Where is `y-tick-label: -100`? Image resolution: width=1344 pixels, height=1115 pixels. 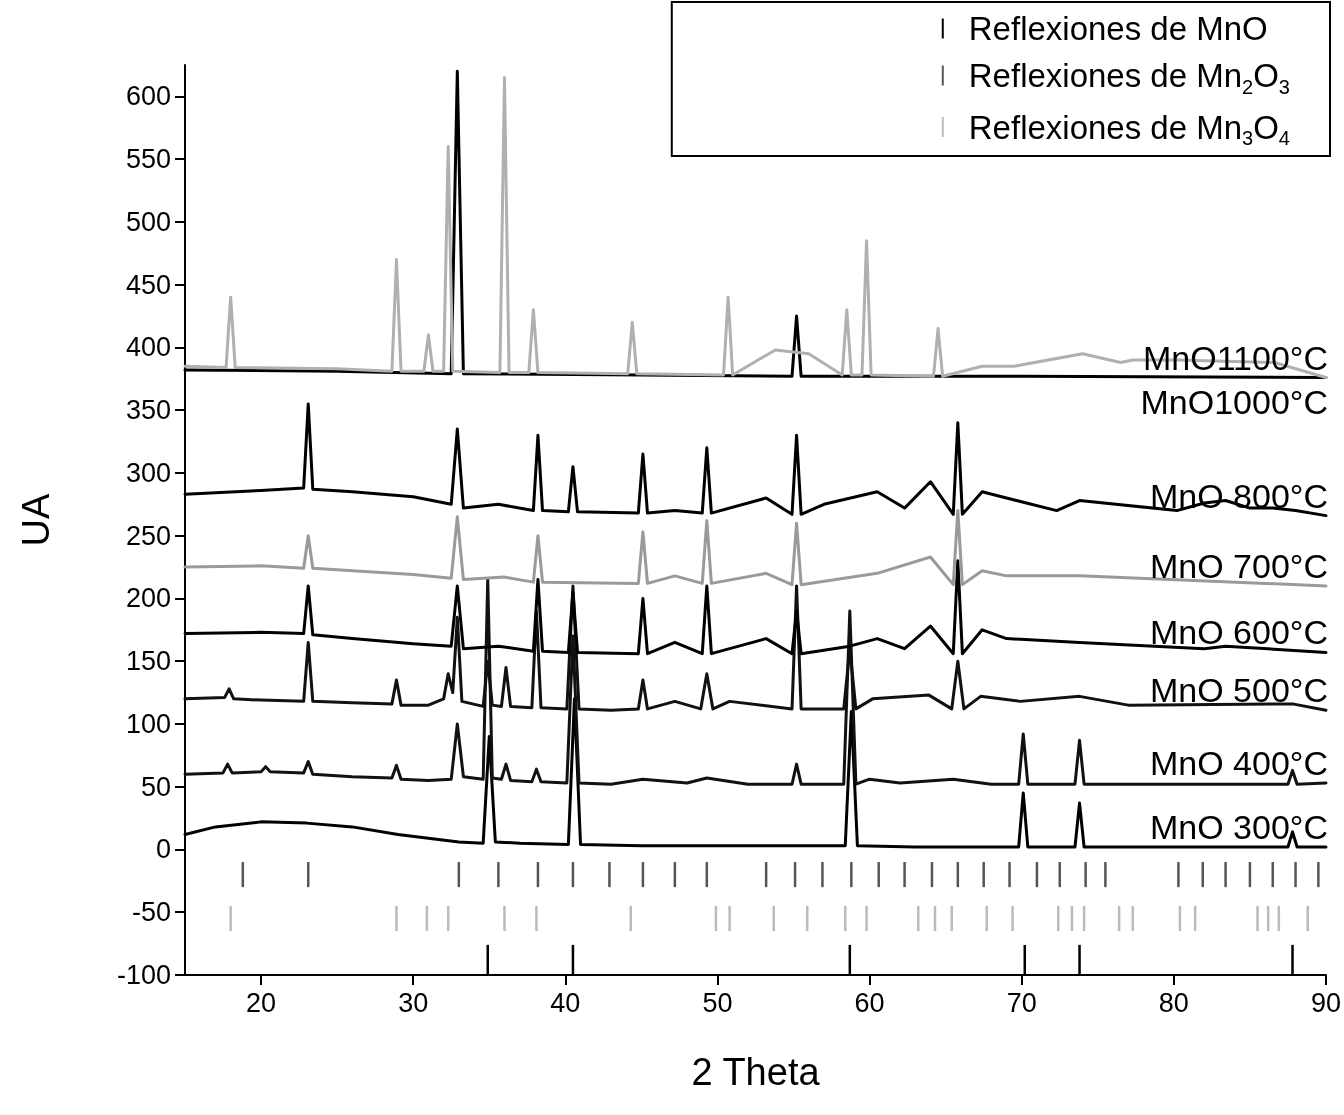
y-tick-label: -100 is located at coordinates (143, 975).